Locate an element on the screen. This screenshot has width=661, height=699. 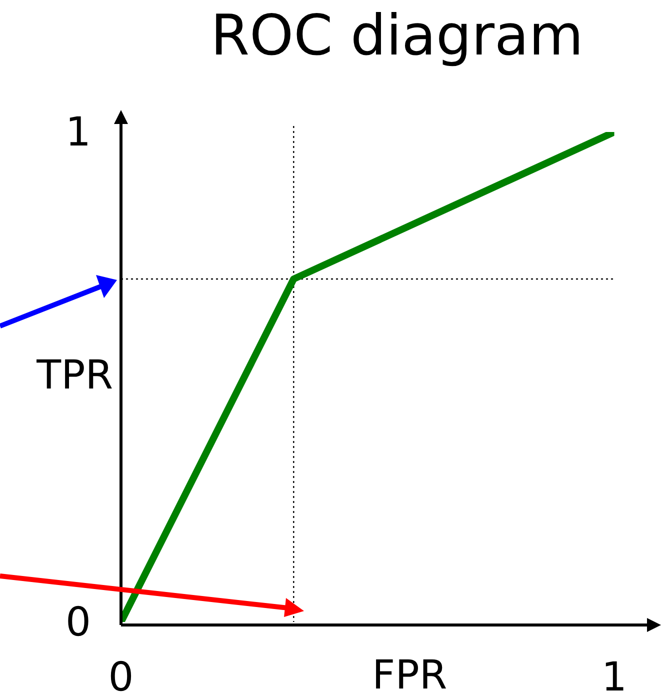
x-axis-title: FPR is located at coordinates (410, 675).